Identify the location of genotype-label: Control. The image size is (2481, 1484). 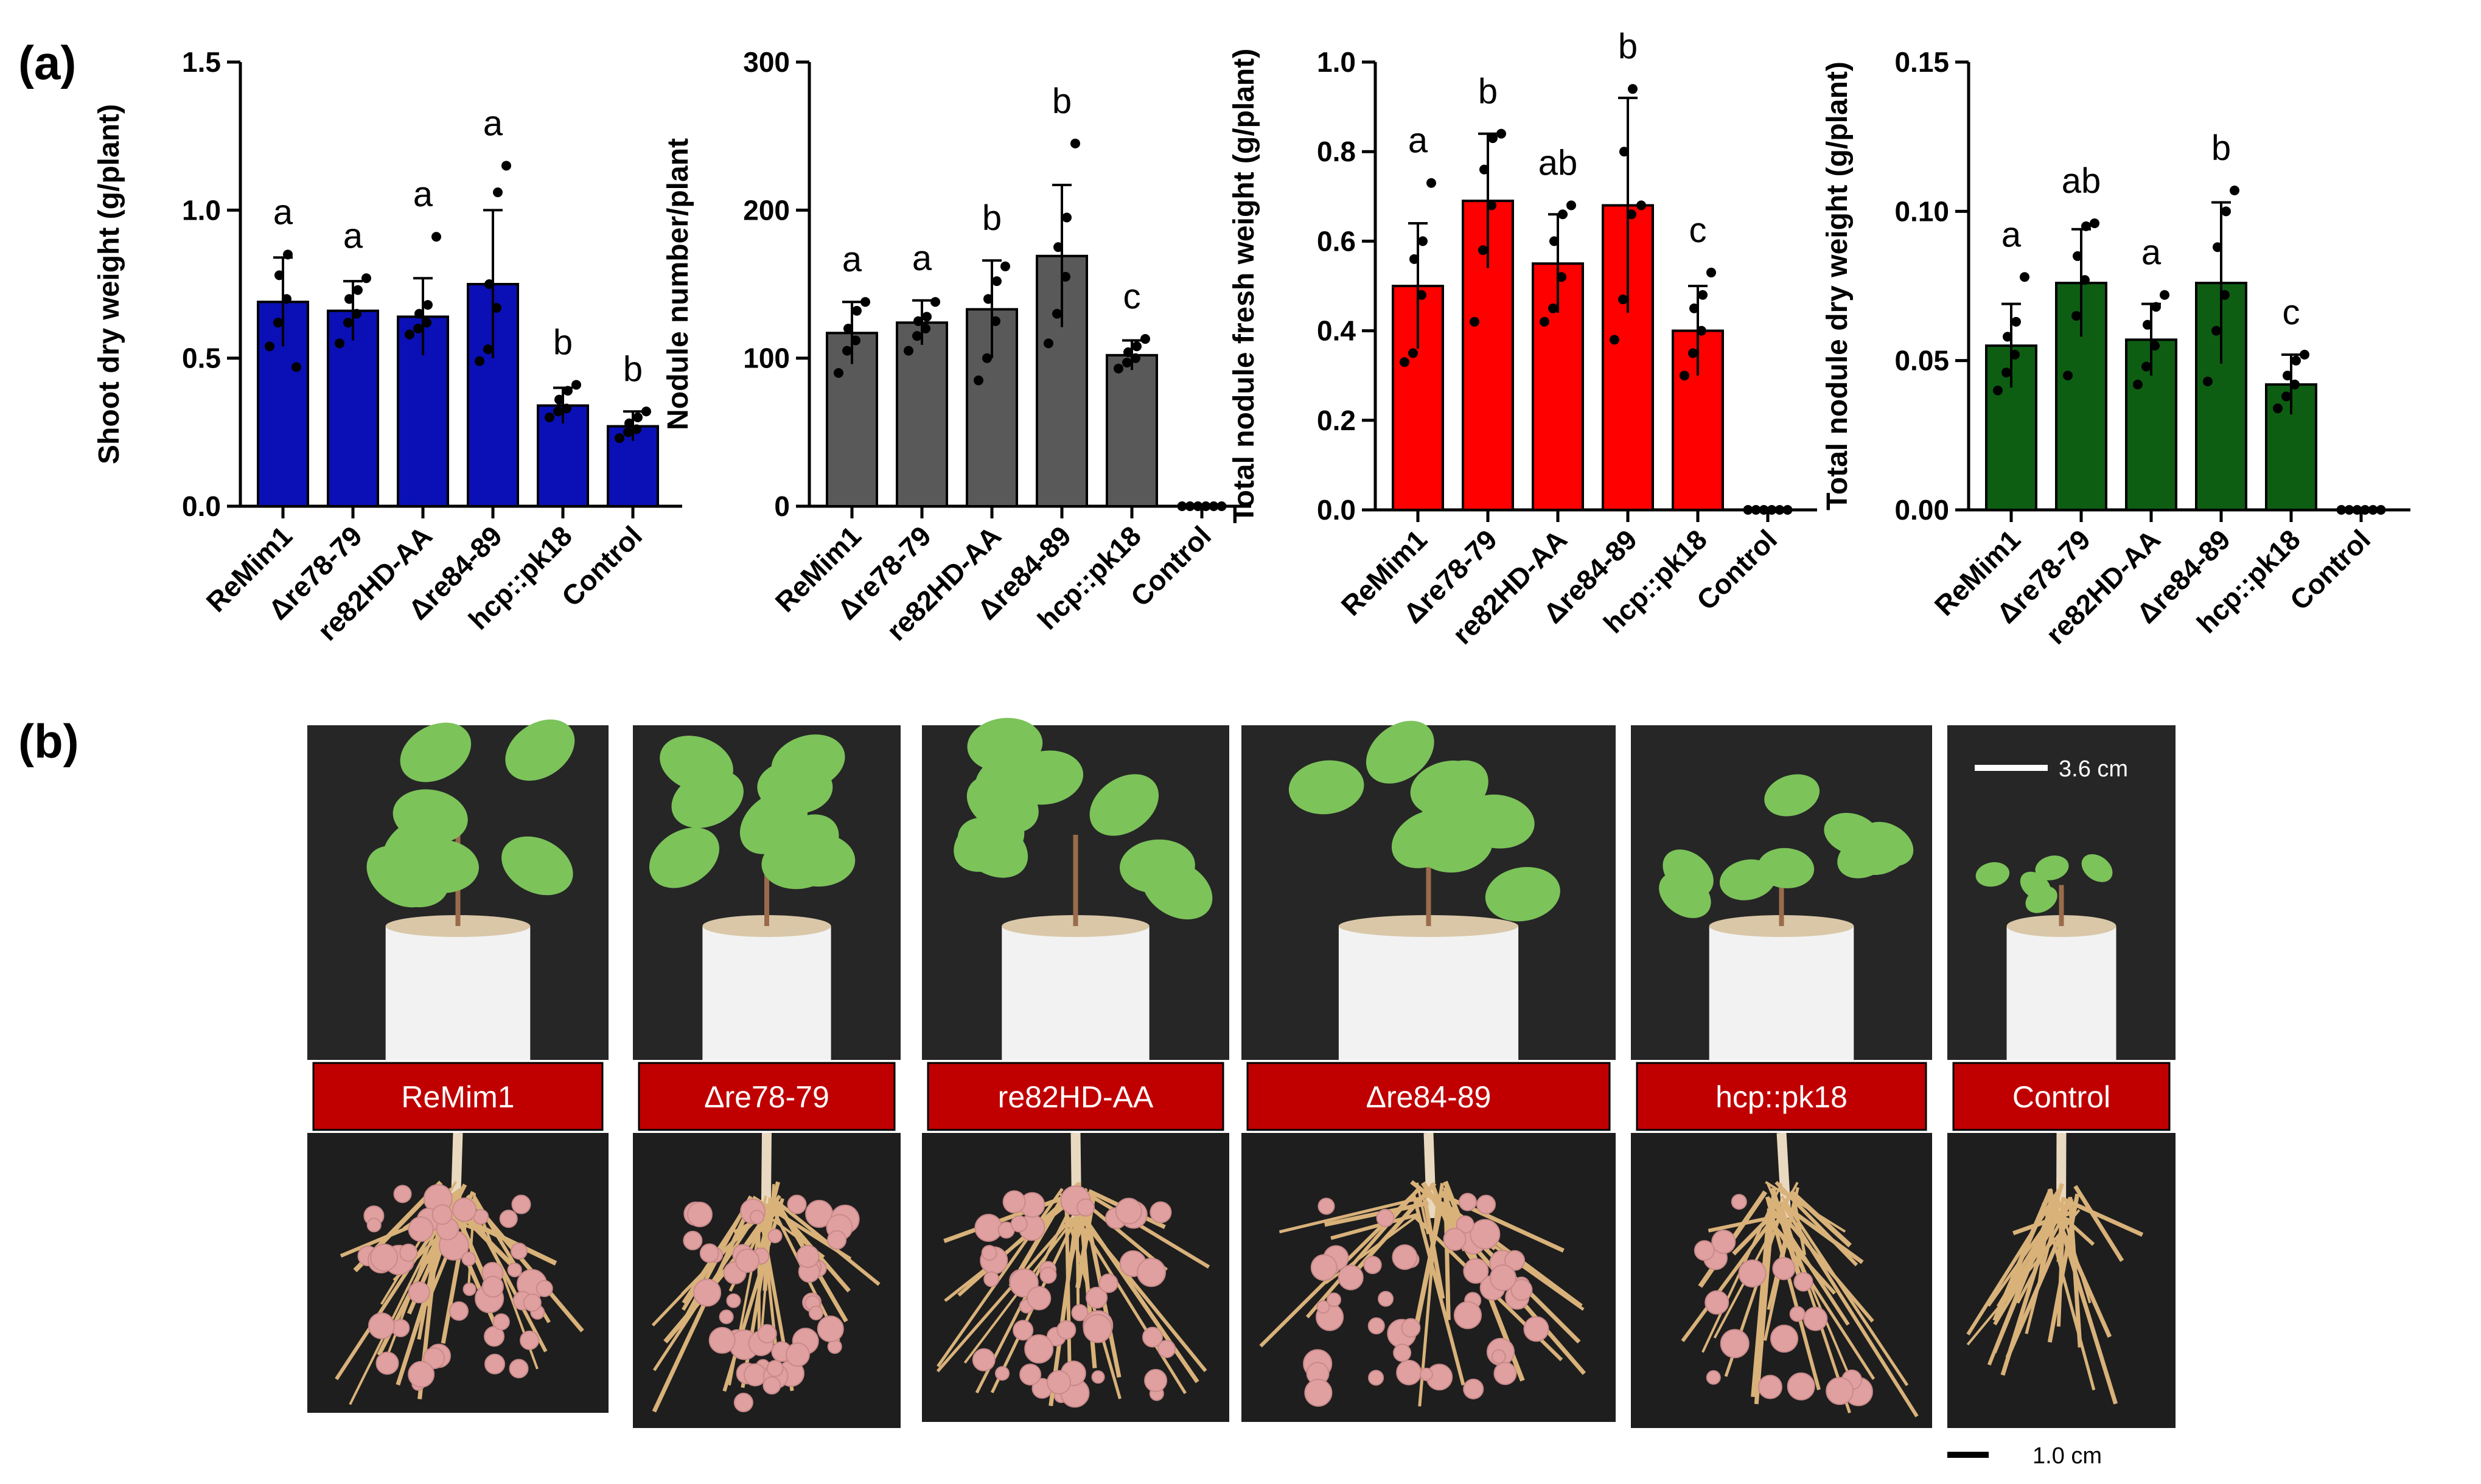
(2061, 1097).